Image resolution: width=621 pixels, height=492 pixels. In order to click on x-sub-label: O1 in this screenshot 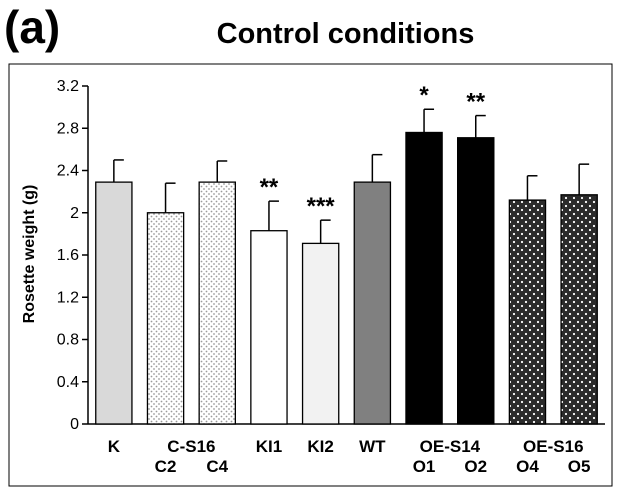, I will do `click(424, 466)`.